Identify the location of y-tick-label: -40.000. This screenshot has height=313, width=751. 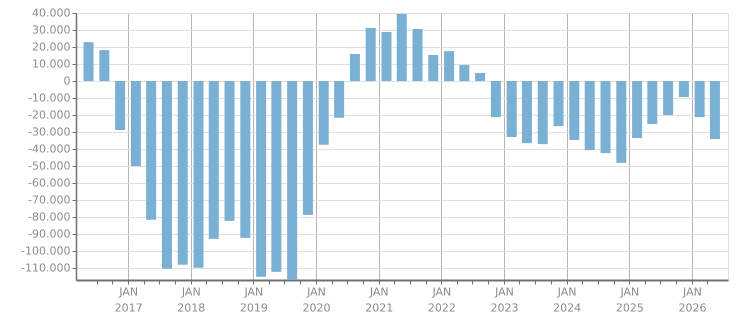
(49, 149).